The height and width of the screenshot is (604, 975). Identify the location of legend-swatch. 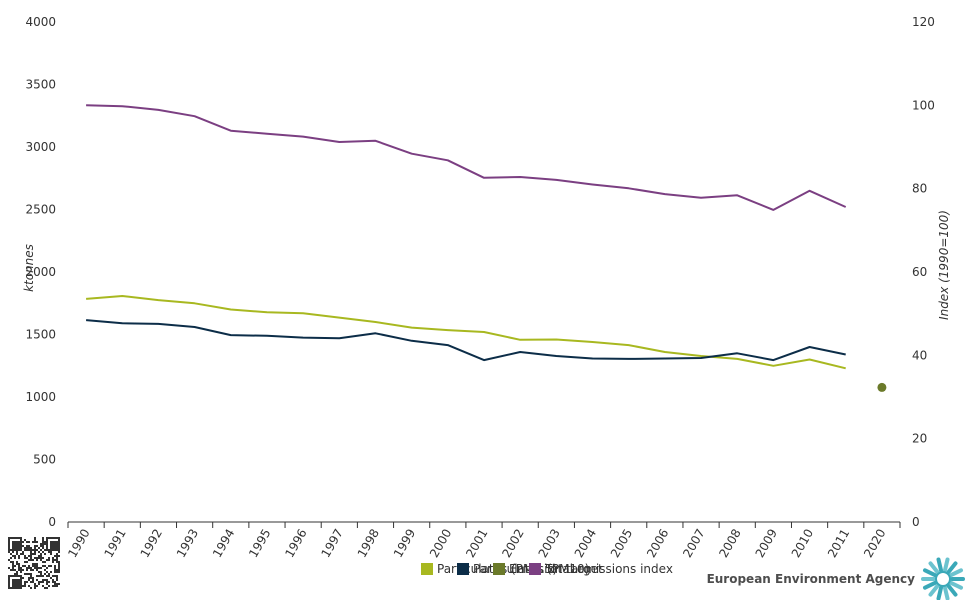
(463, 569).